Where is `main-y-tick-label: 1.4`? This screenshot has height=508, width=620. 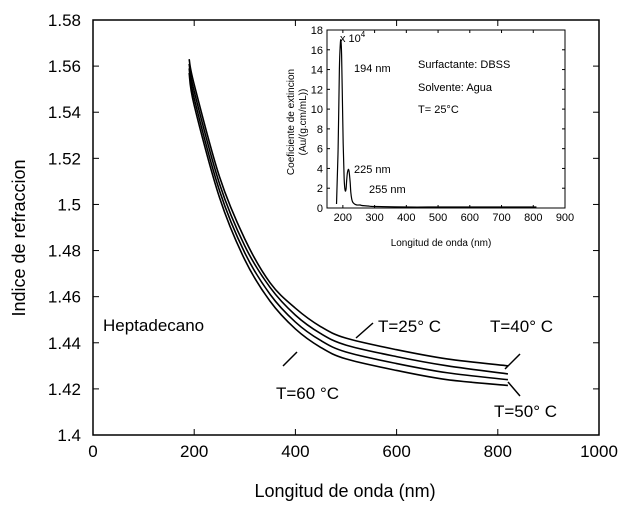
main-y-tick-label: 1.4 is located at coordinates (69, 435).